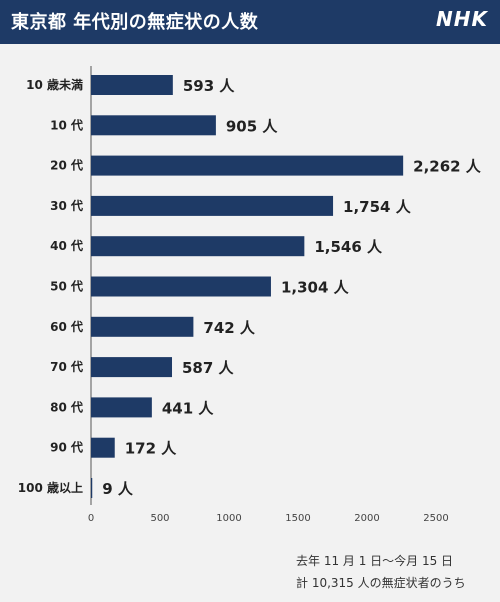 The width and height of the screenshot is (500, 602). Describe the element at coordinates (66, 205) in the screenshot. I see `category-label: 30 代` at that location.